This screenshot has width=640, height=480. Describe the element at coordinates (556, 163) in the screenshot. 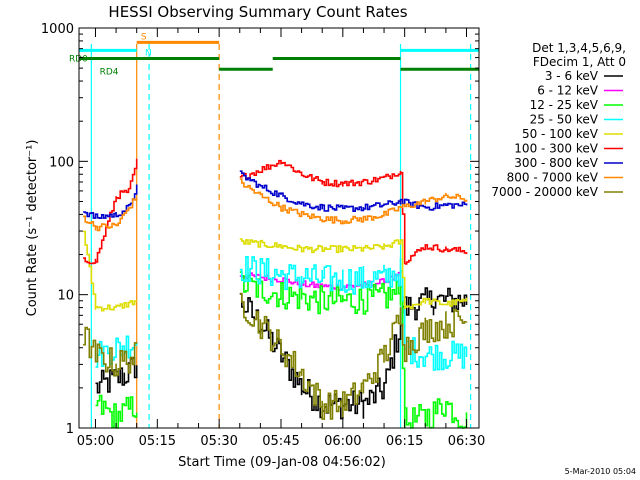

I see `legend-entry-label: 300 - 800 keV` at that location.